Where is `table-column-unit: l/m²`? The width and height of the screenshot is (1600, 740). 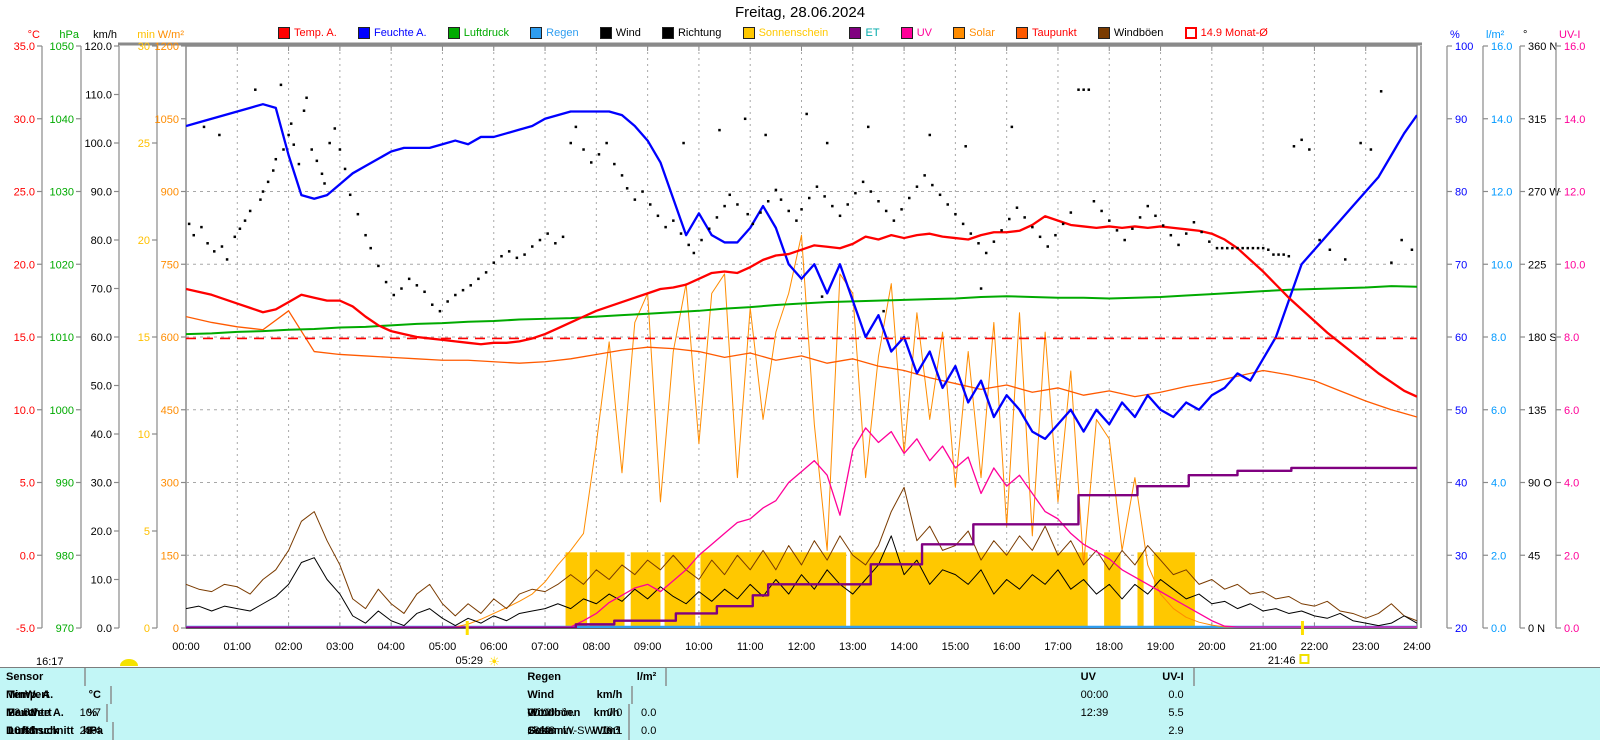 table-column-unit: l/m² is located at coordinates (646, 677).